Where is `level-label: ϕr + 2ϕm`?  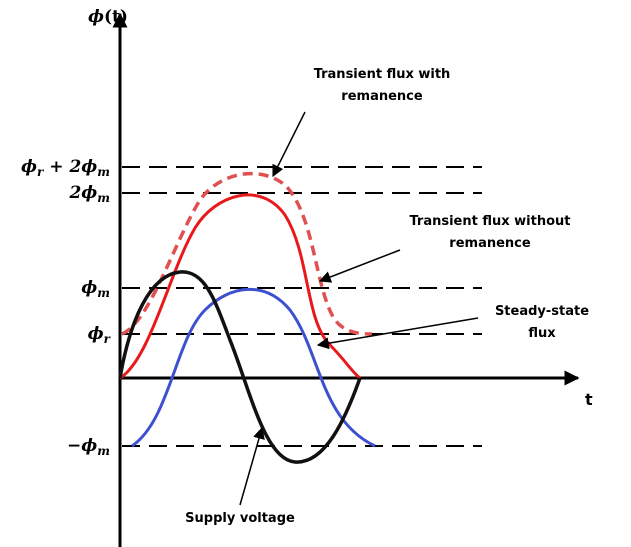
level-label: ϕr + 2ϕm is located at coordinates (65, 168).